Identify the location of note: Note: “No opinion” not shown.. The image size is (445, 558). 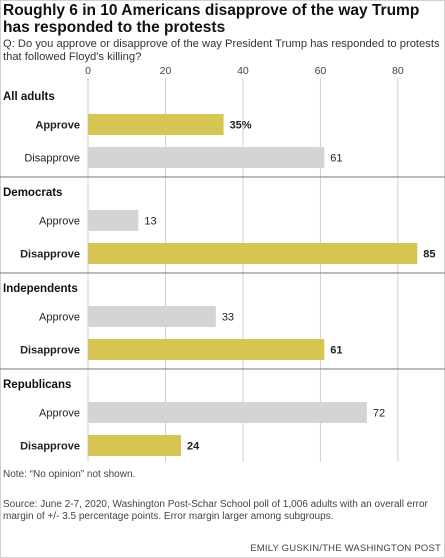
(69, 474).